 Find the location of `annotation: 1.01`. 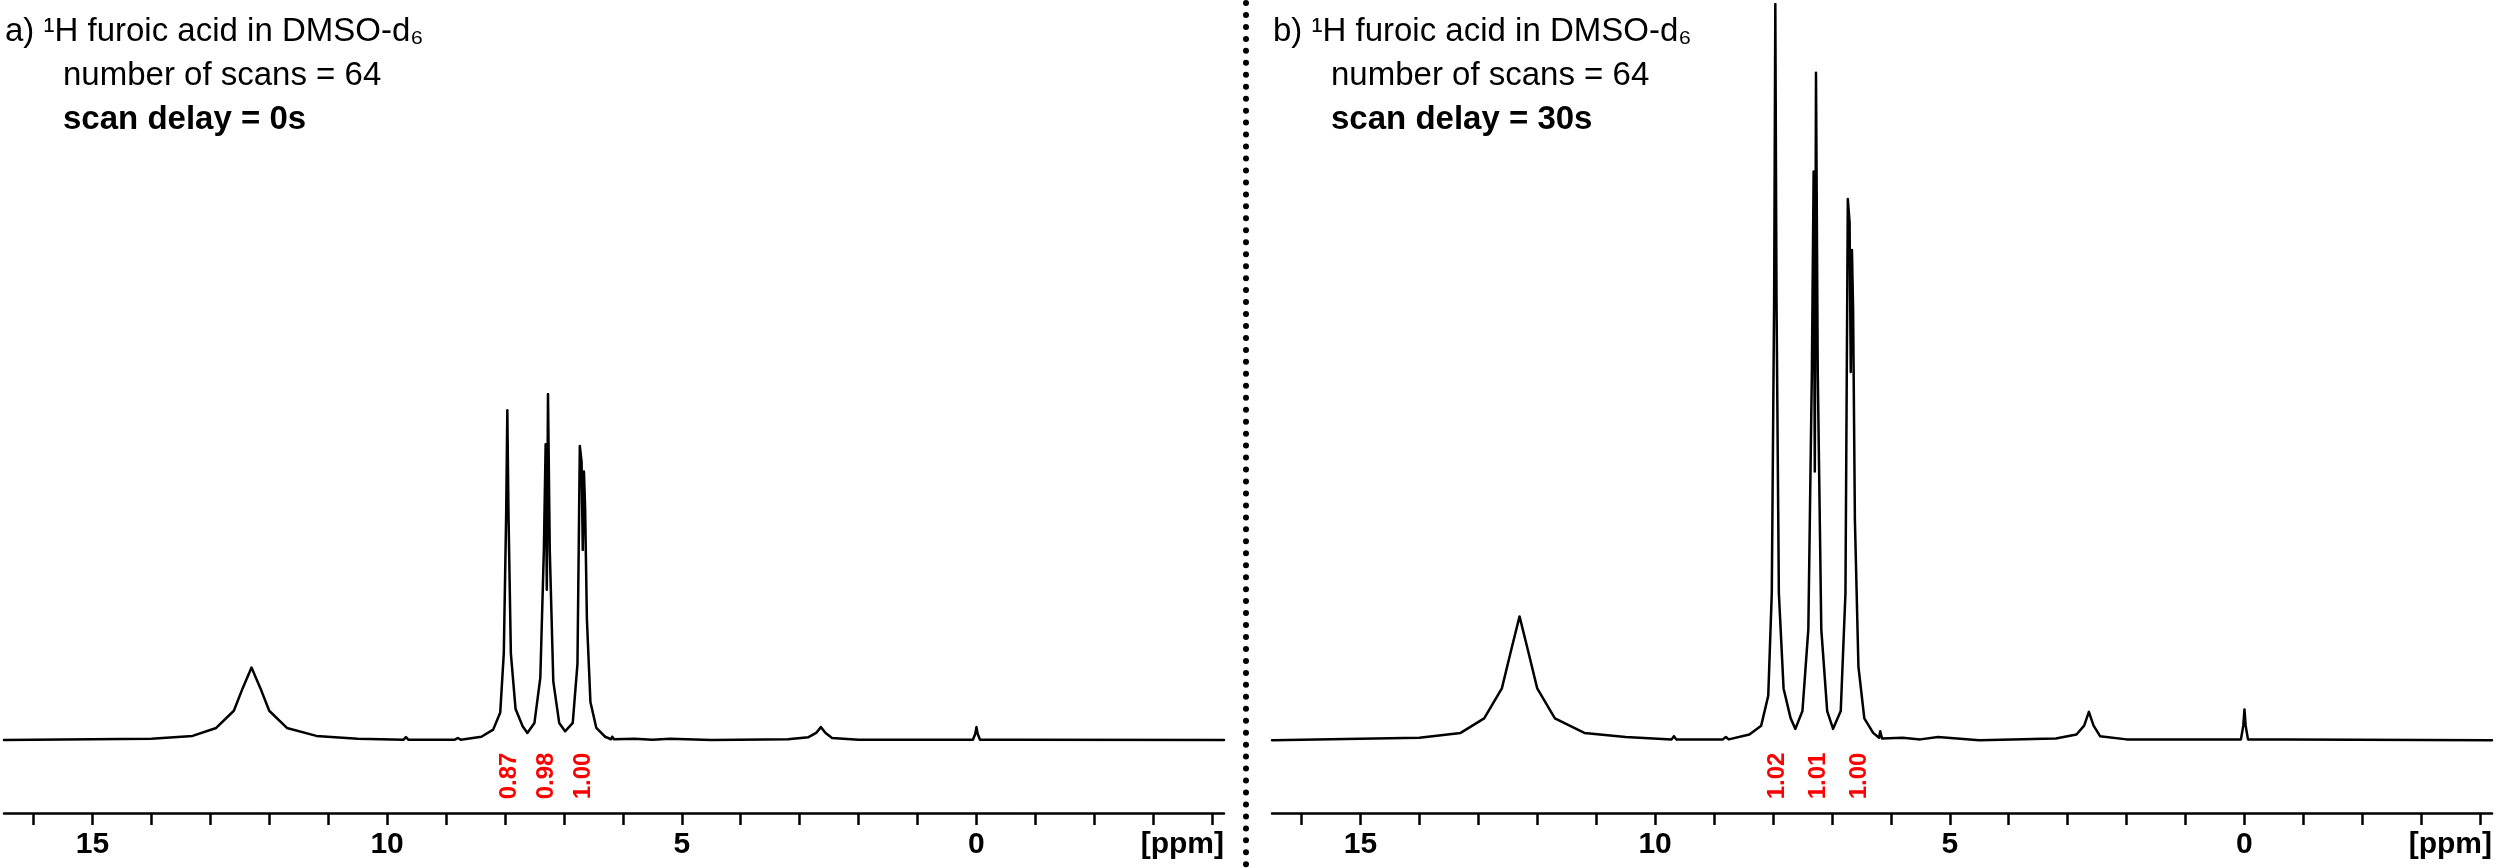

annotation: 1.01 is located at coordinates (1816, 776).